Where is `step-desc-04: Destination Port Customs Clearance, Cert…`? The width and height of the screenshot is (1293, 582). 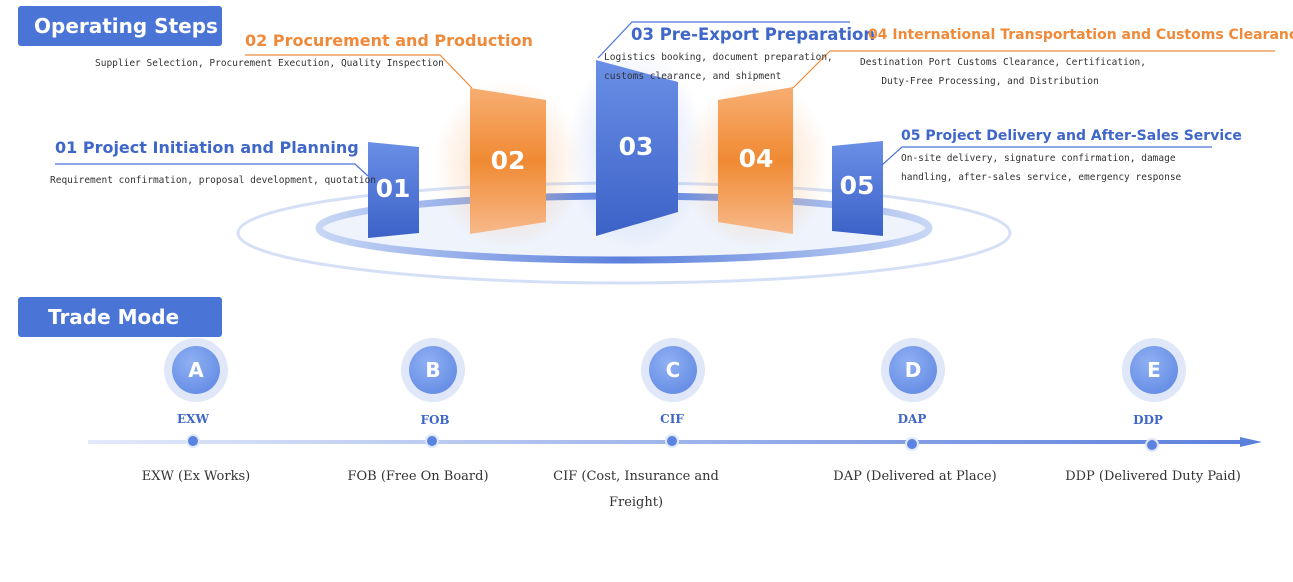
step-desc-04: Destination Port Customs Clearance, Cert… is located at coordinates (1003, 72).